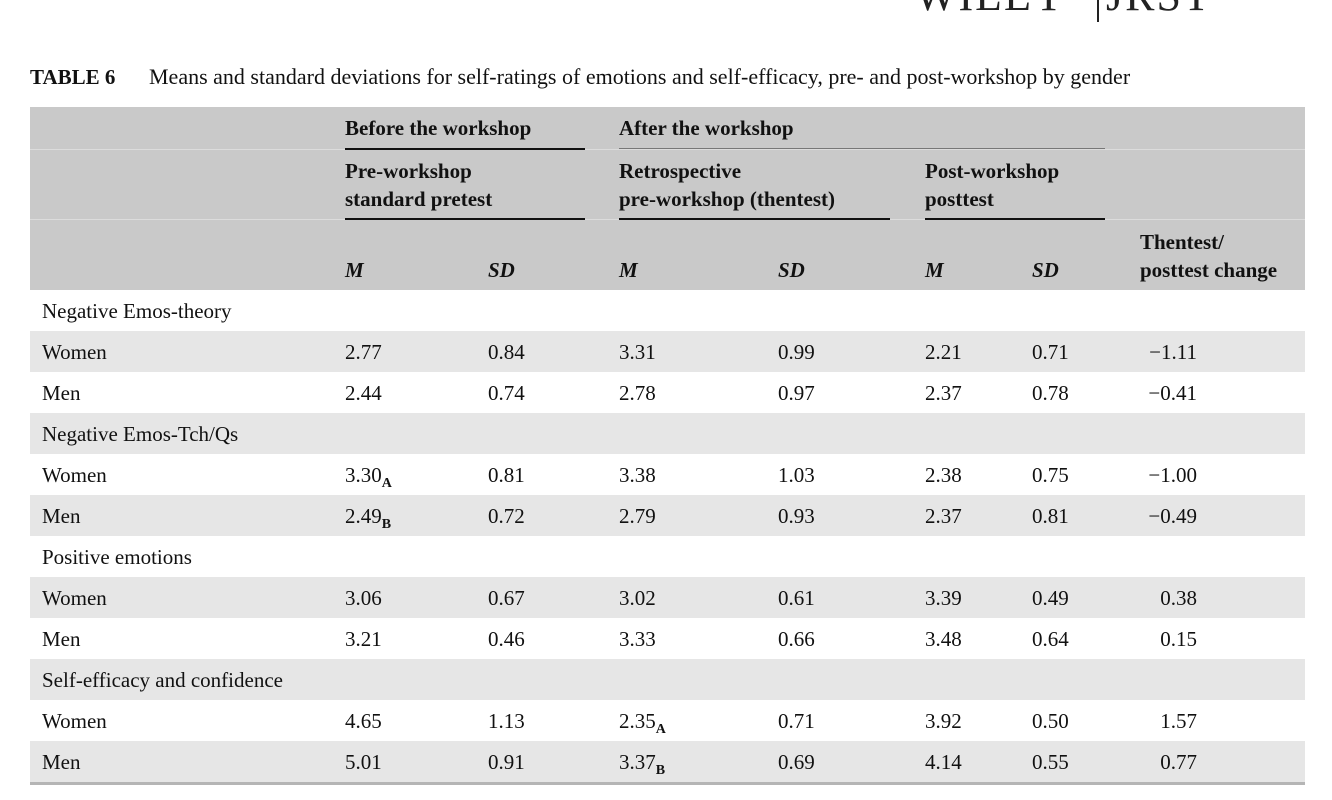 The image size is (1332, 800). Describe the element at coordinates (637, 639) in the screenshot. I see `cell: 3.33` at that location.